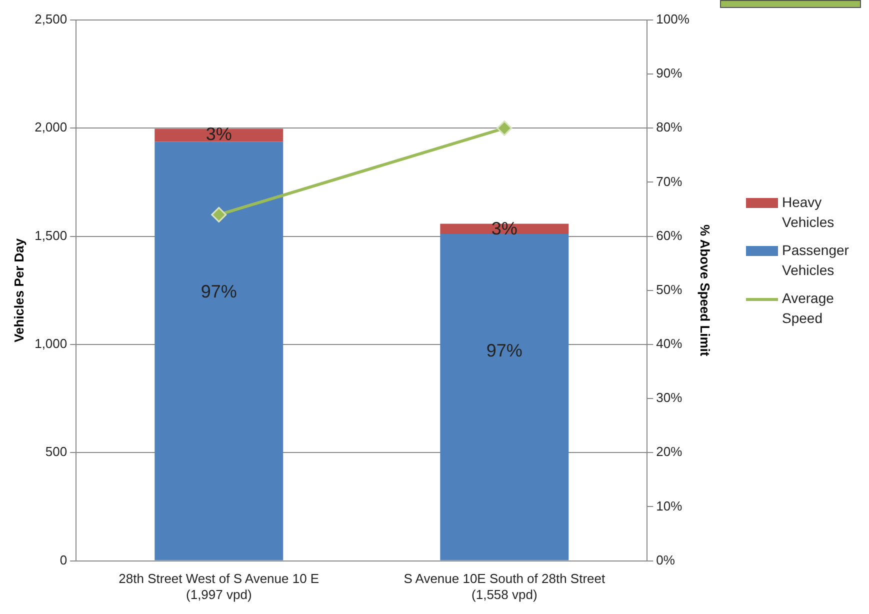  Describe the element at coordinates (816, 260) in the screenshot. I see `legend-label: Passenger Vehicles` at that location.